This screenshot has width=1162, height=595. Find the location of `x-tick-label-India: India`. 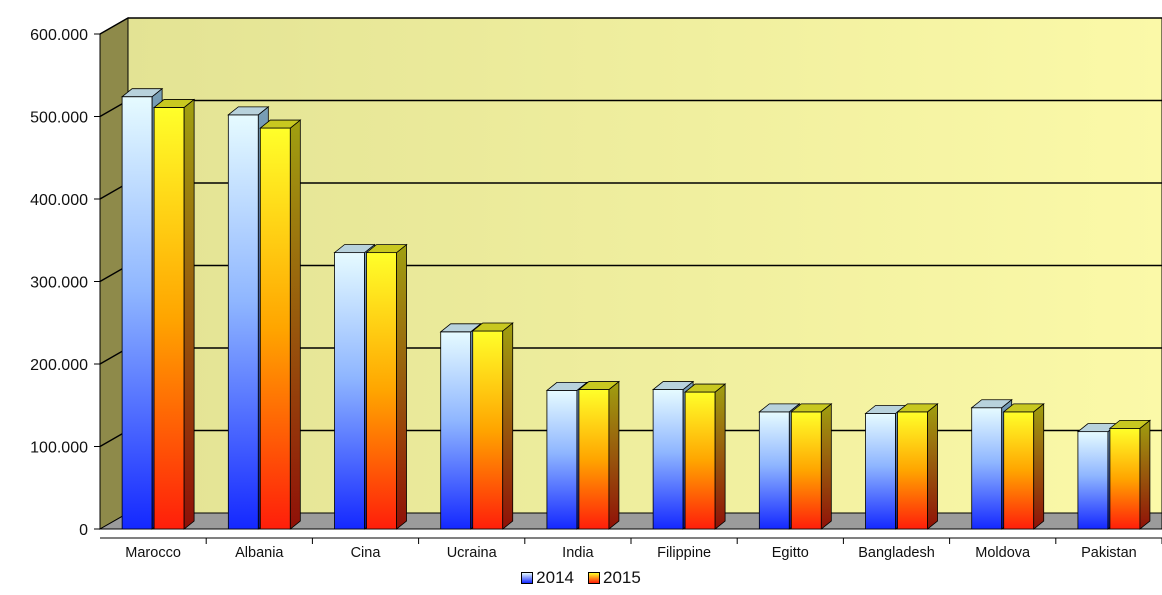

x-tick-label-India: India is located at coordinates (578, 553).